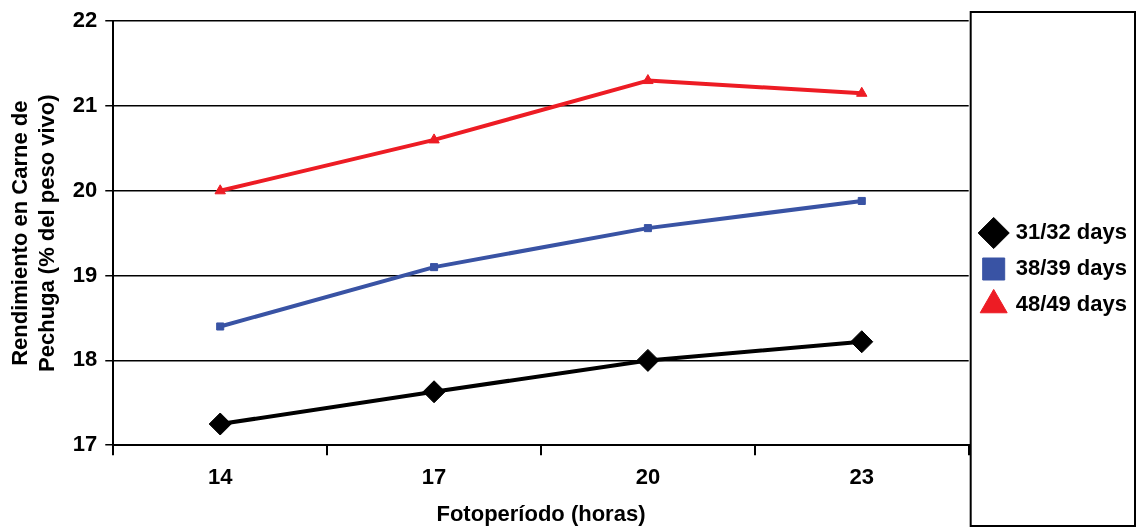 Image resolution: width=1145 pixels, height=532 pixels. What do you see at coordinates (85, 189) in the screenshot?
I see `y-tick-label: 20` at bounding box center [85, 189].